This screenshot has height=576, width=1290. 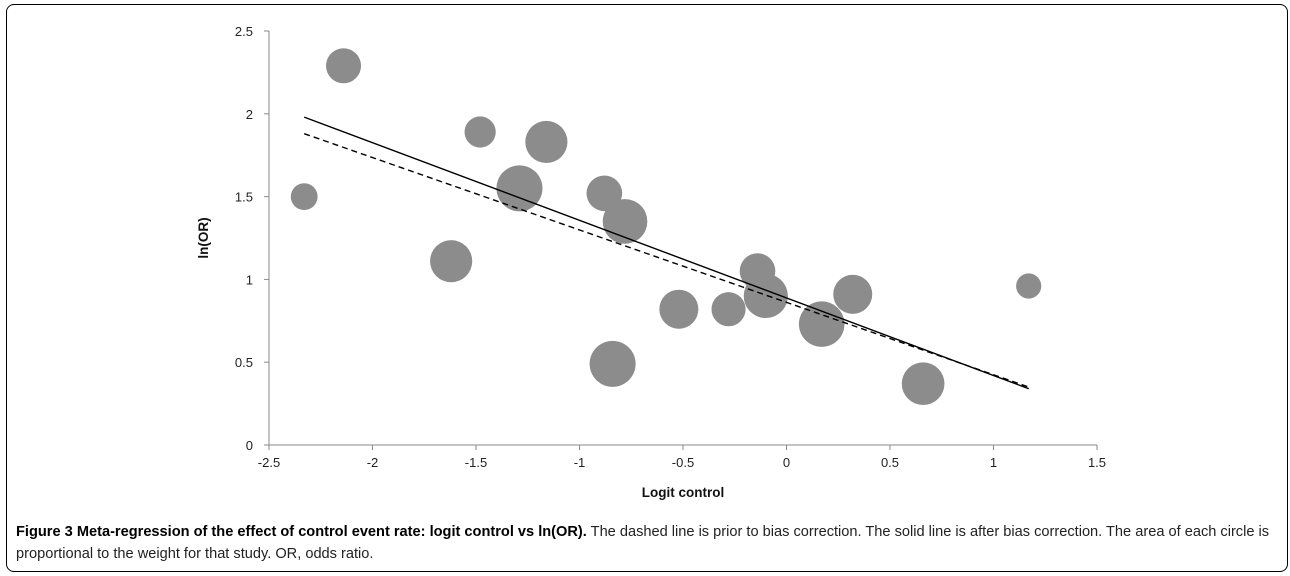 I want to click on x-tick-label: 1, so click(x=993, y=462).